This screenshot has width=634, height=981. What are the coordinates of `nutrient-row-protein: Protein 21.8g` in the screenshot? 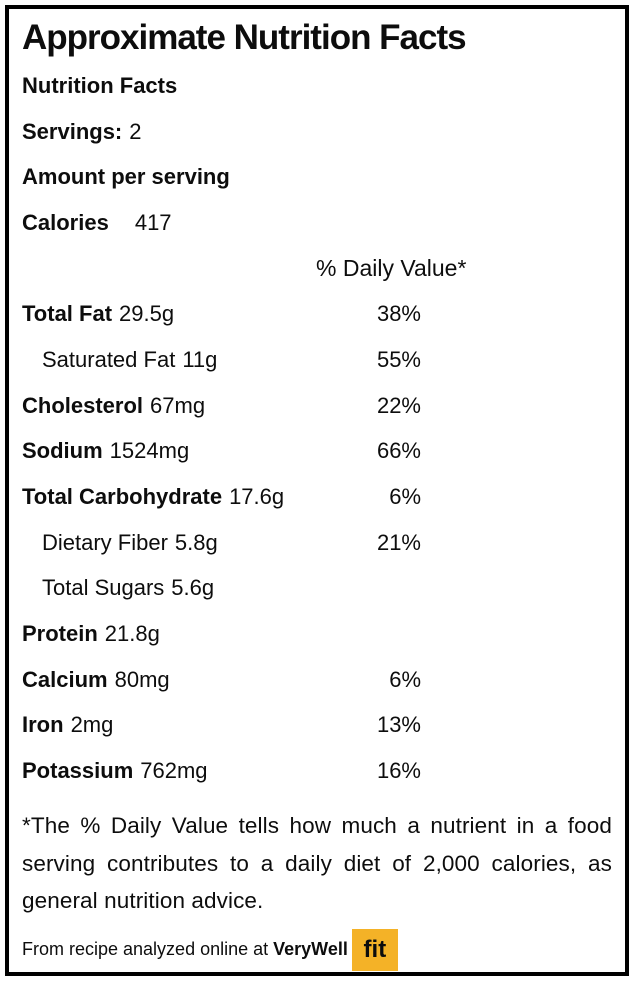 It's located at (317, 634).